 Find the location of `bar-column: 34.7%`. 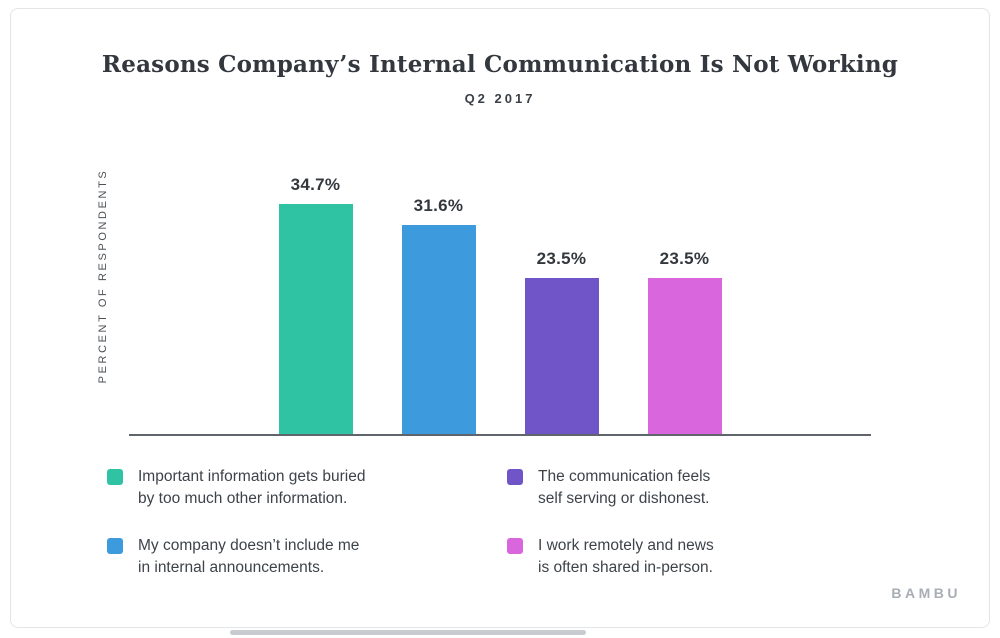

bar-column: 34.7% is located at coordinates (315, 304).